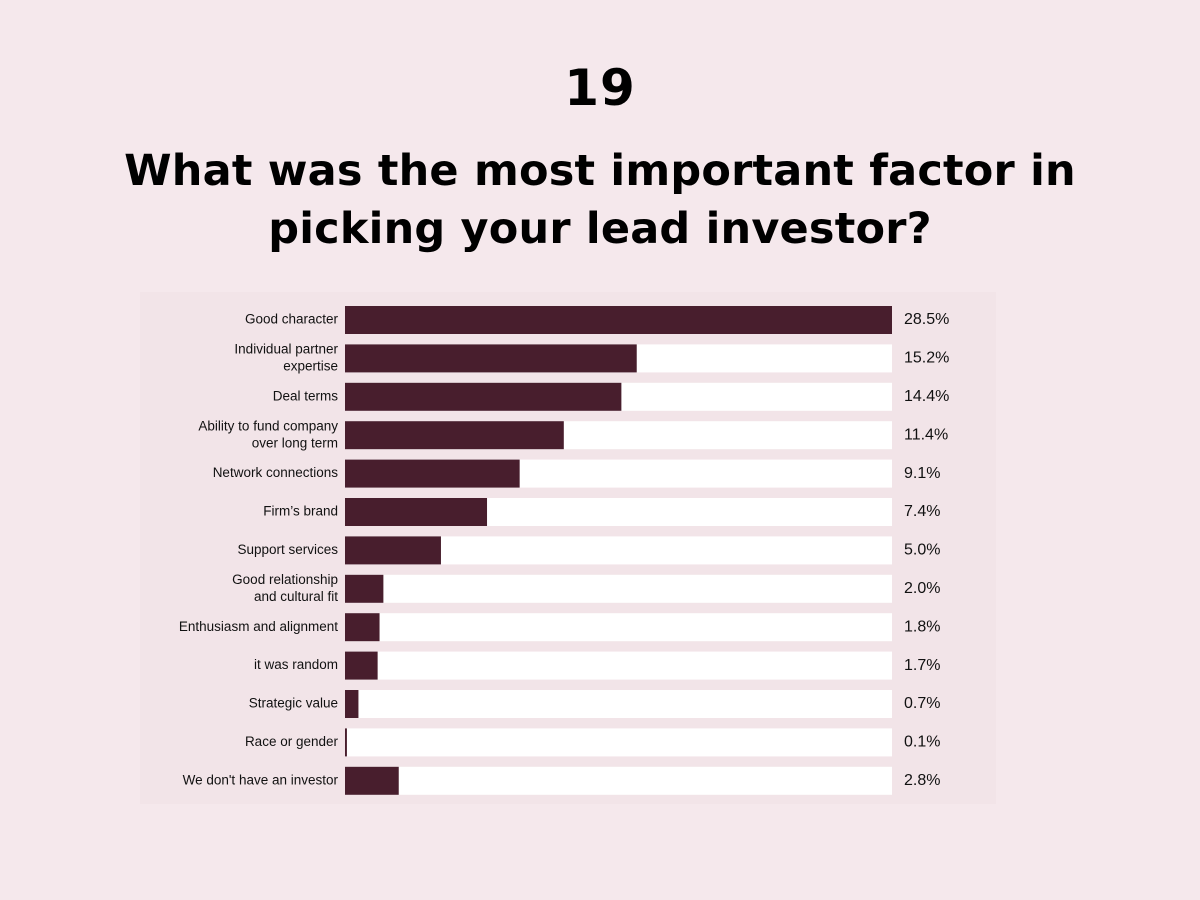  What do you see at coordinates (926, 434) in the screenshot?
I see `value-label: 11.4%` at bounding box center [926, 434].